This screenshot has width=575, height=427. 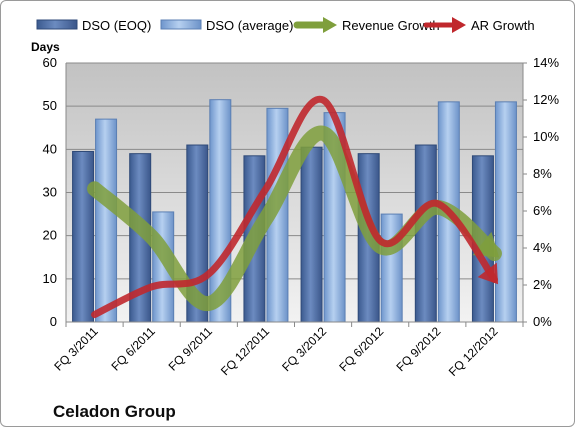 I want to click on y-tick-label-6: 60, so click(x=50, y=62).